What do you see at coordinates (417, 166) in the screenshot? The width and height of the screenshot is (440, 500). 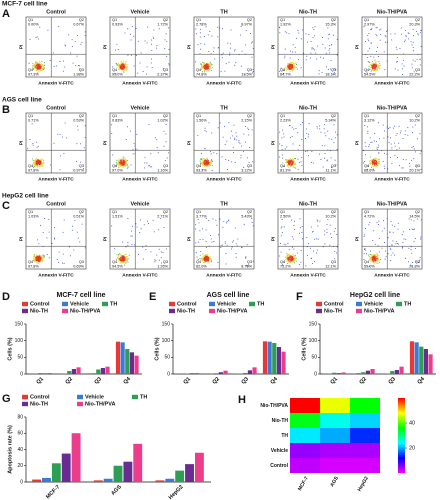 I see `quadrant-name: Q3` at bounding box center [417, 166].